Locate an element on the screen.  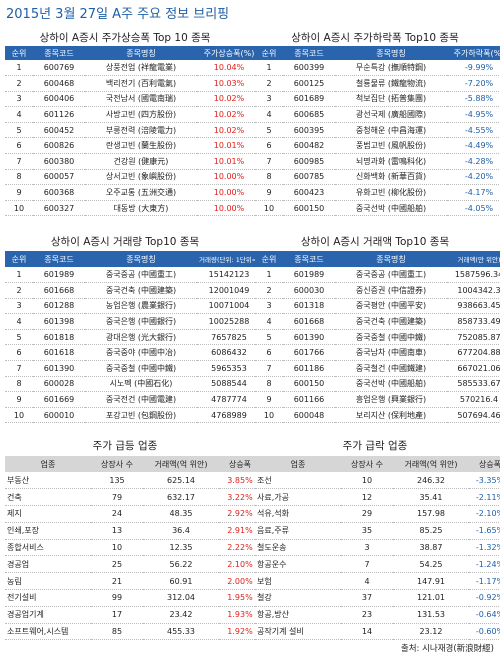
table-cell: 600380 is located at coordinates (59, 161).